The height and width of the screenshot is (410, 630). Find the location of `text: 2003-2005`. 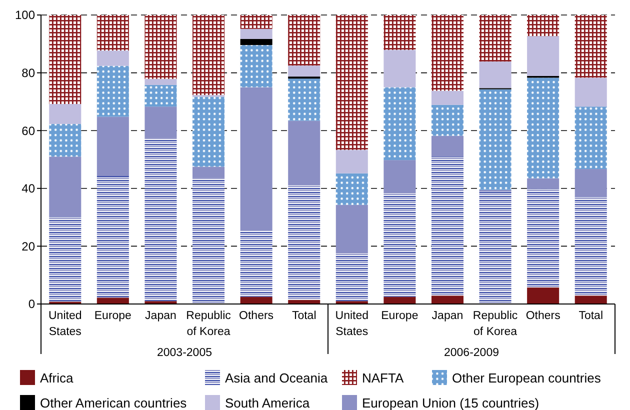

text: 2003-2005 is located at coordinates (184, 353).